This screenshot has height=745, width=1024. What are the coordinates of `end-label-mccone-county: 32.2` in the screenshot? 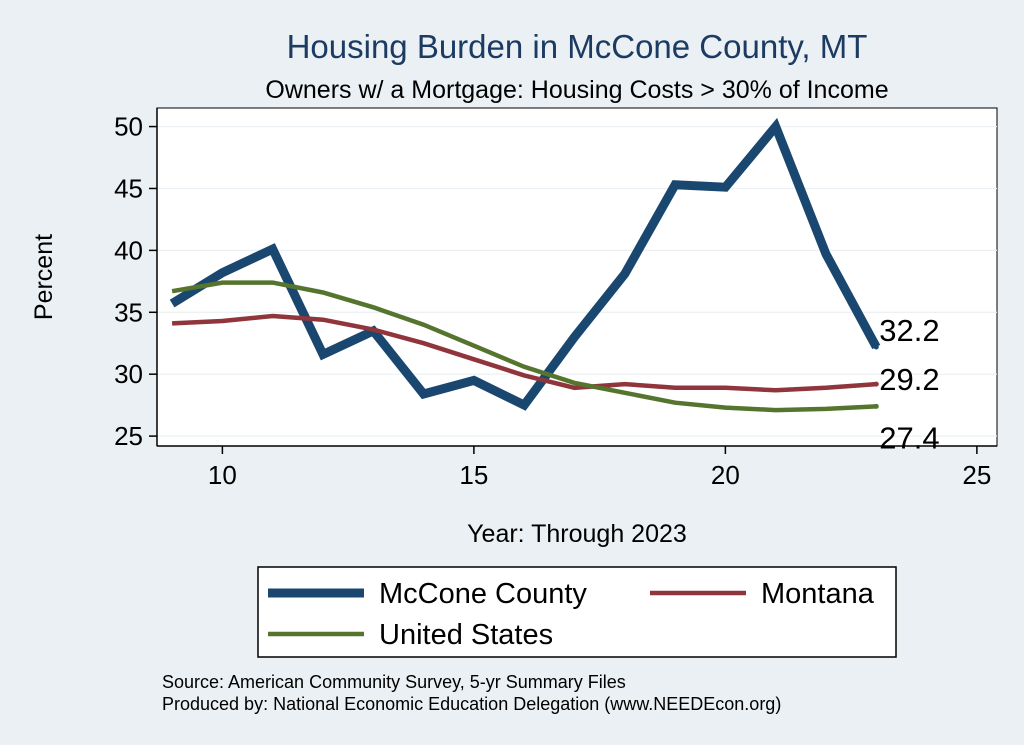 It's located at (909, 330).